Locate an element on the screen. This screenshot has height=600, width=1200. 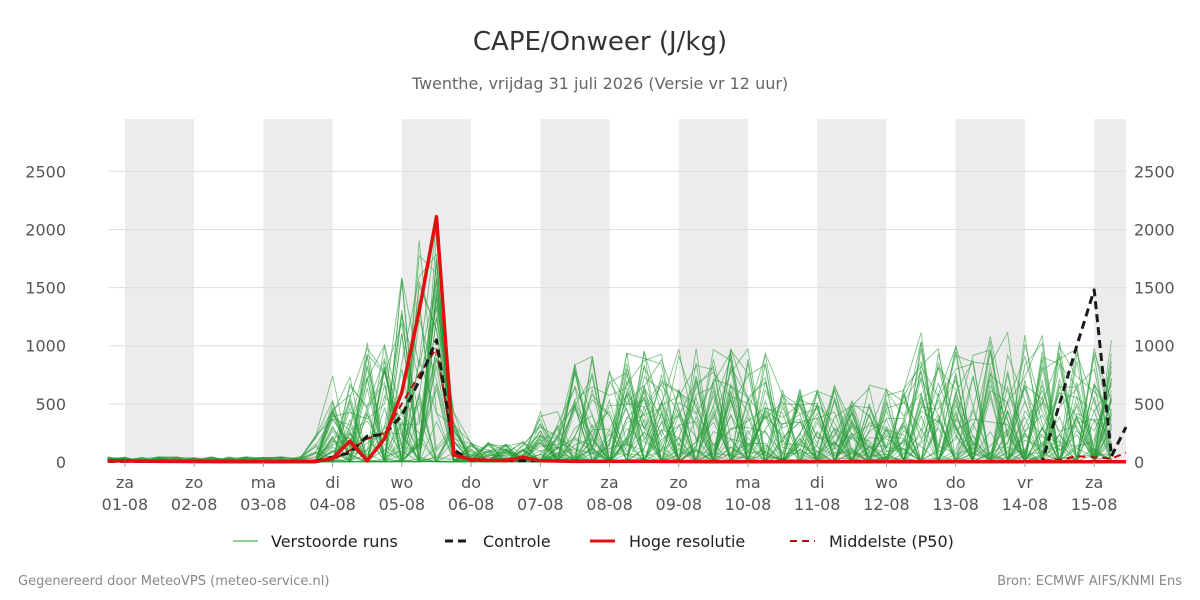
x-tick-date: 10-08 is located at coordinates (748, 504).